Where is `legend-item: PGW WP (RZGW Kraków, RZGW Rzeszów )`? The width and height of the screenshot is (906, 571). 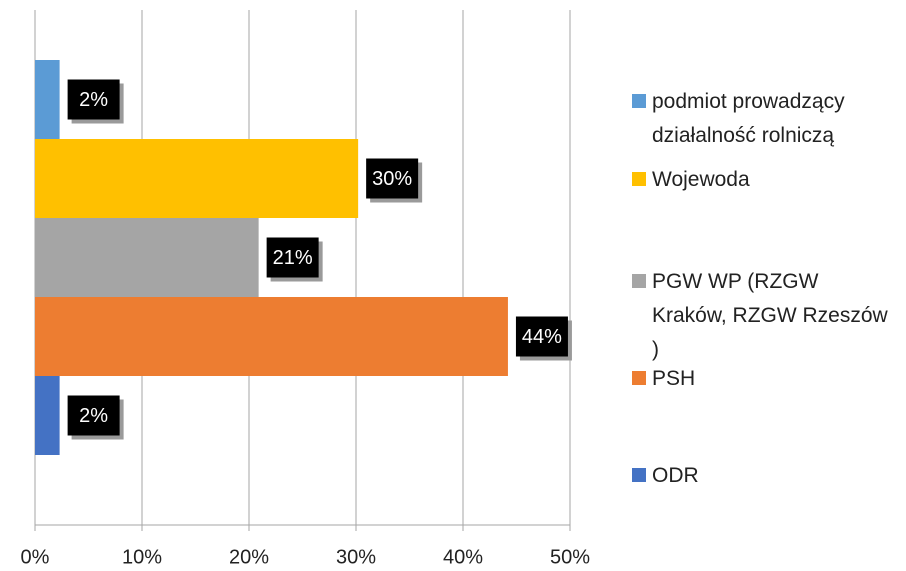 legend-item: PGW WP (RZGW Kraków, RZGW Rzeszów ) is located at coordinates (763, 313).